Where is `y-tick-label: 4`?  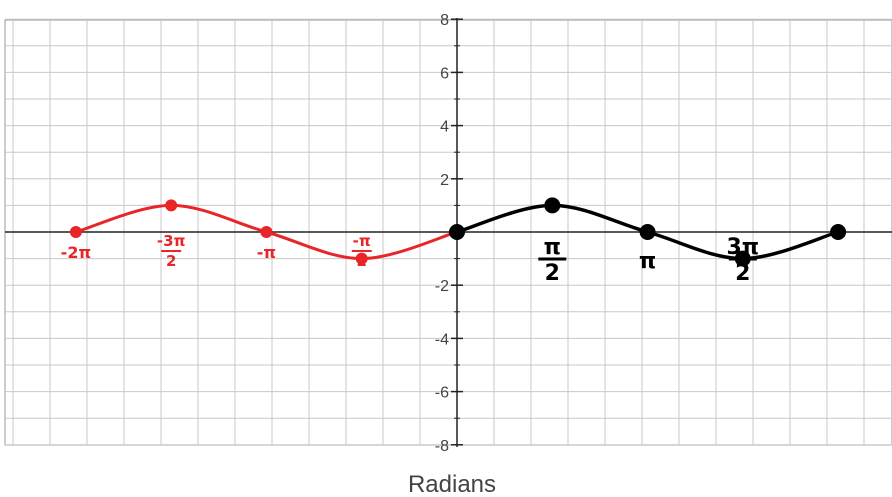 y-tick-label: 4 is located at coordinates (444, 127).